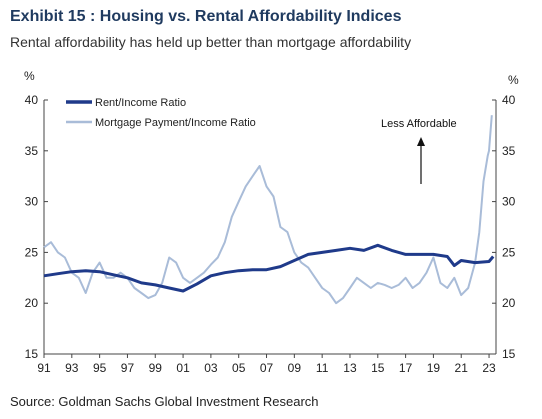  I want to click on x-tick-label: 15, so click(378, 368).